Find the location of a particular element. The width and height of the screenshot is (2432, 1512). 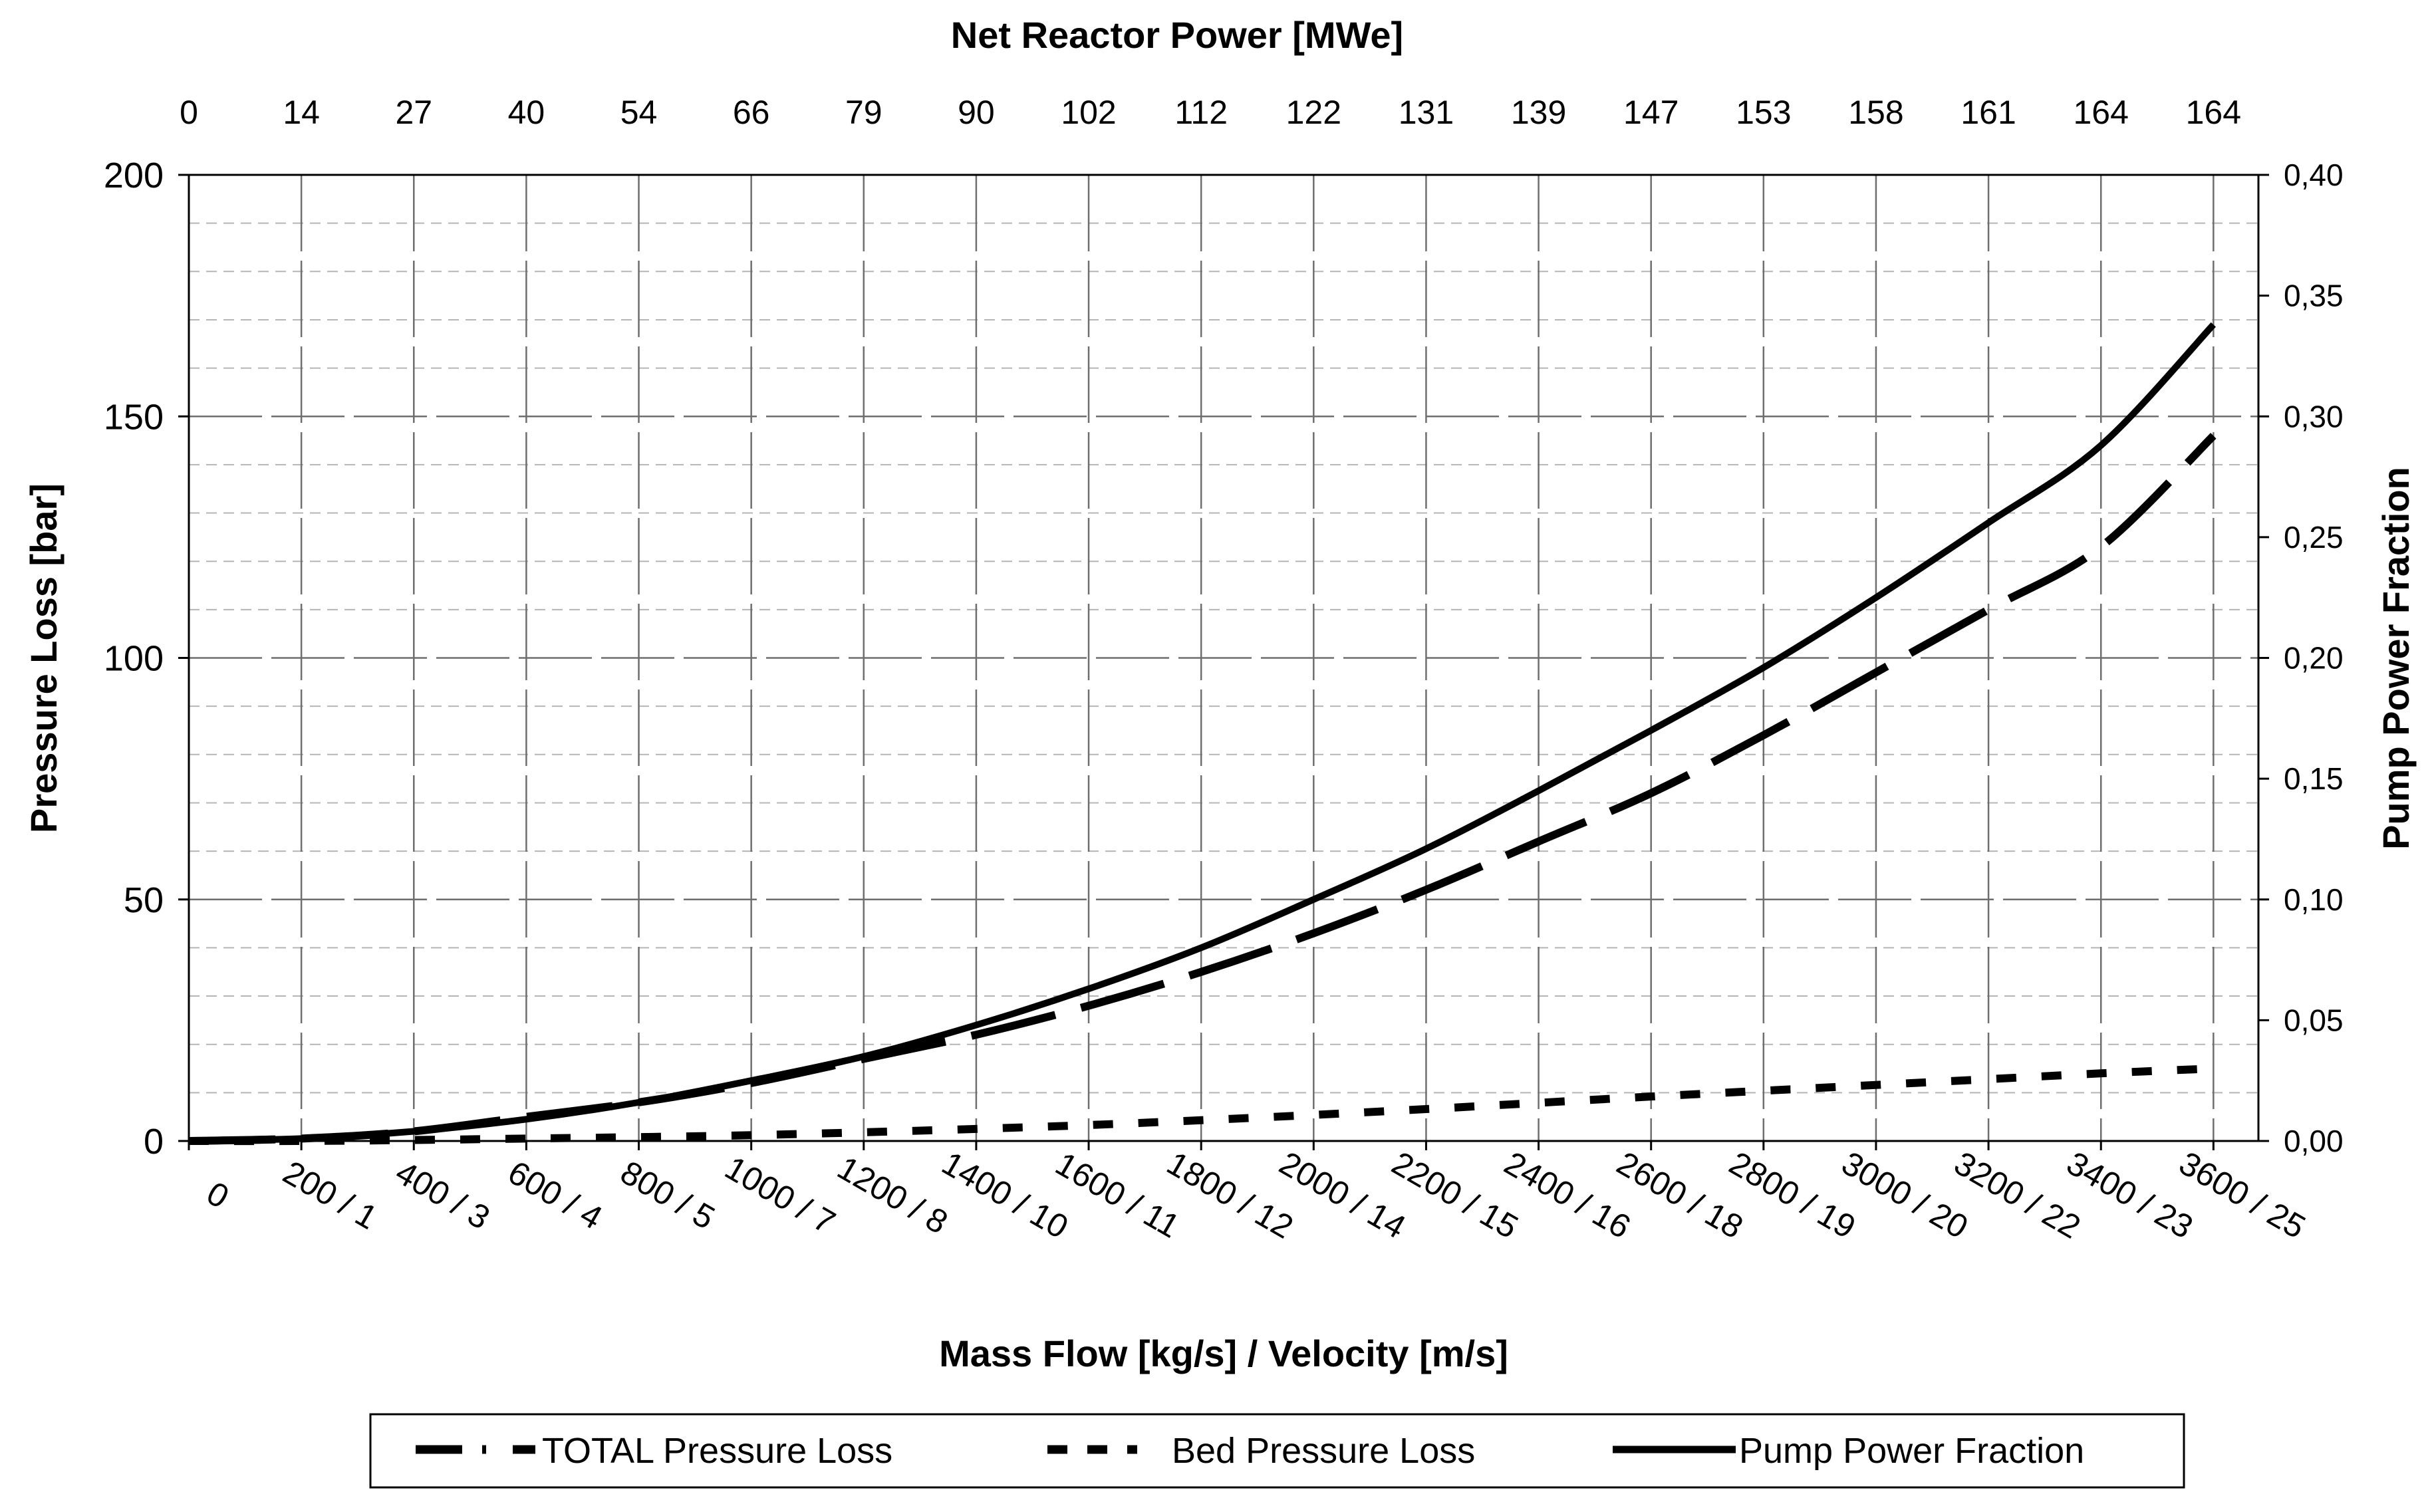

top-tick-label: 90 is located at coordinates (977, 113).